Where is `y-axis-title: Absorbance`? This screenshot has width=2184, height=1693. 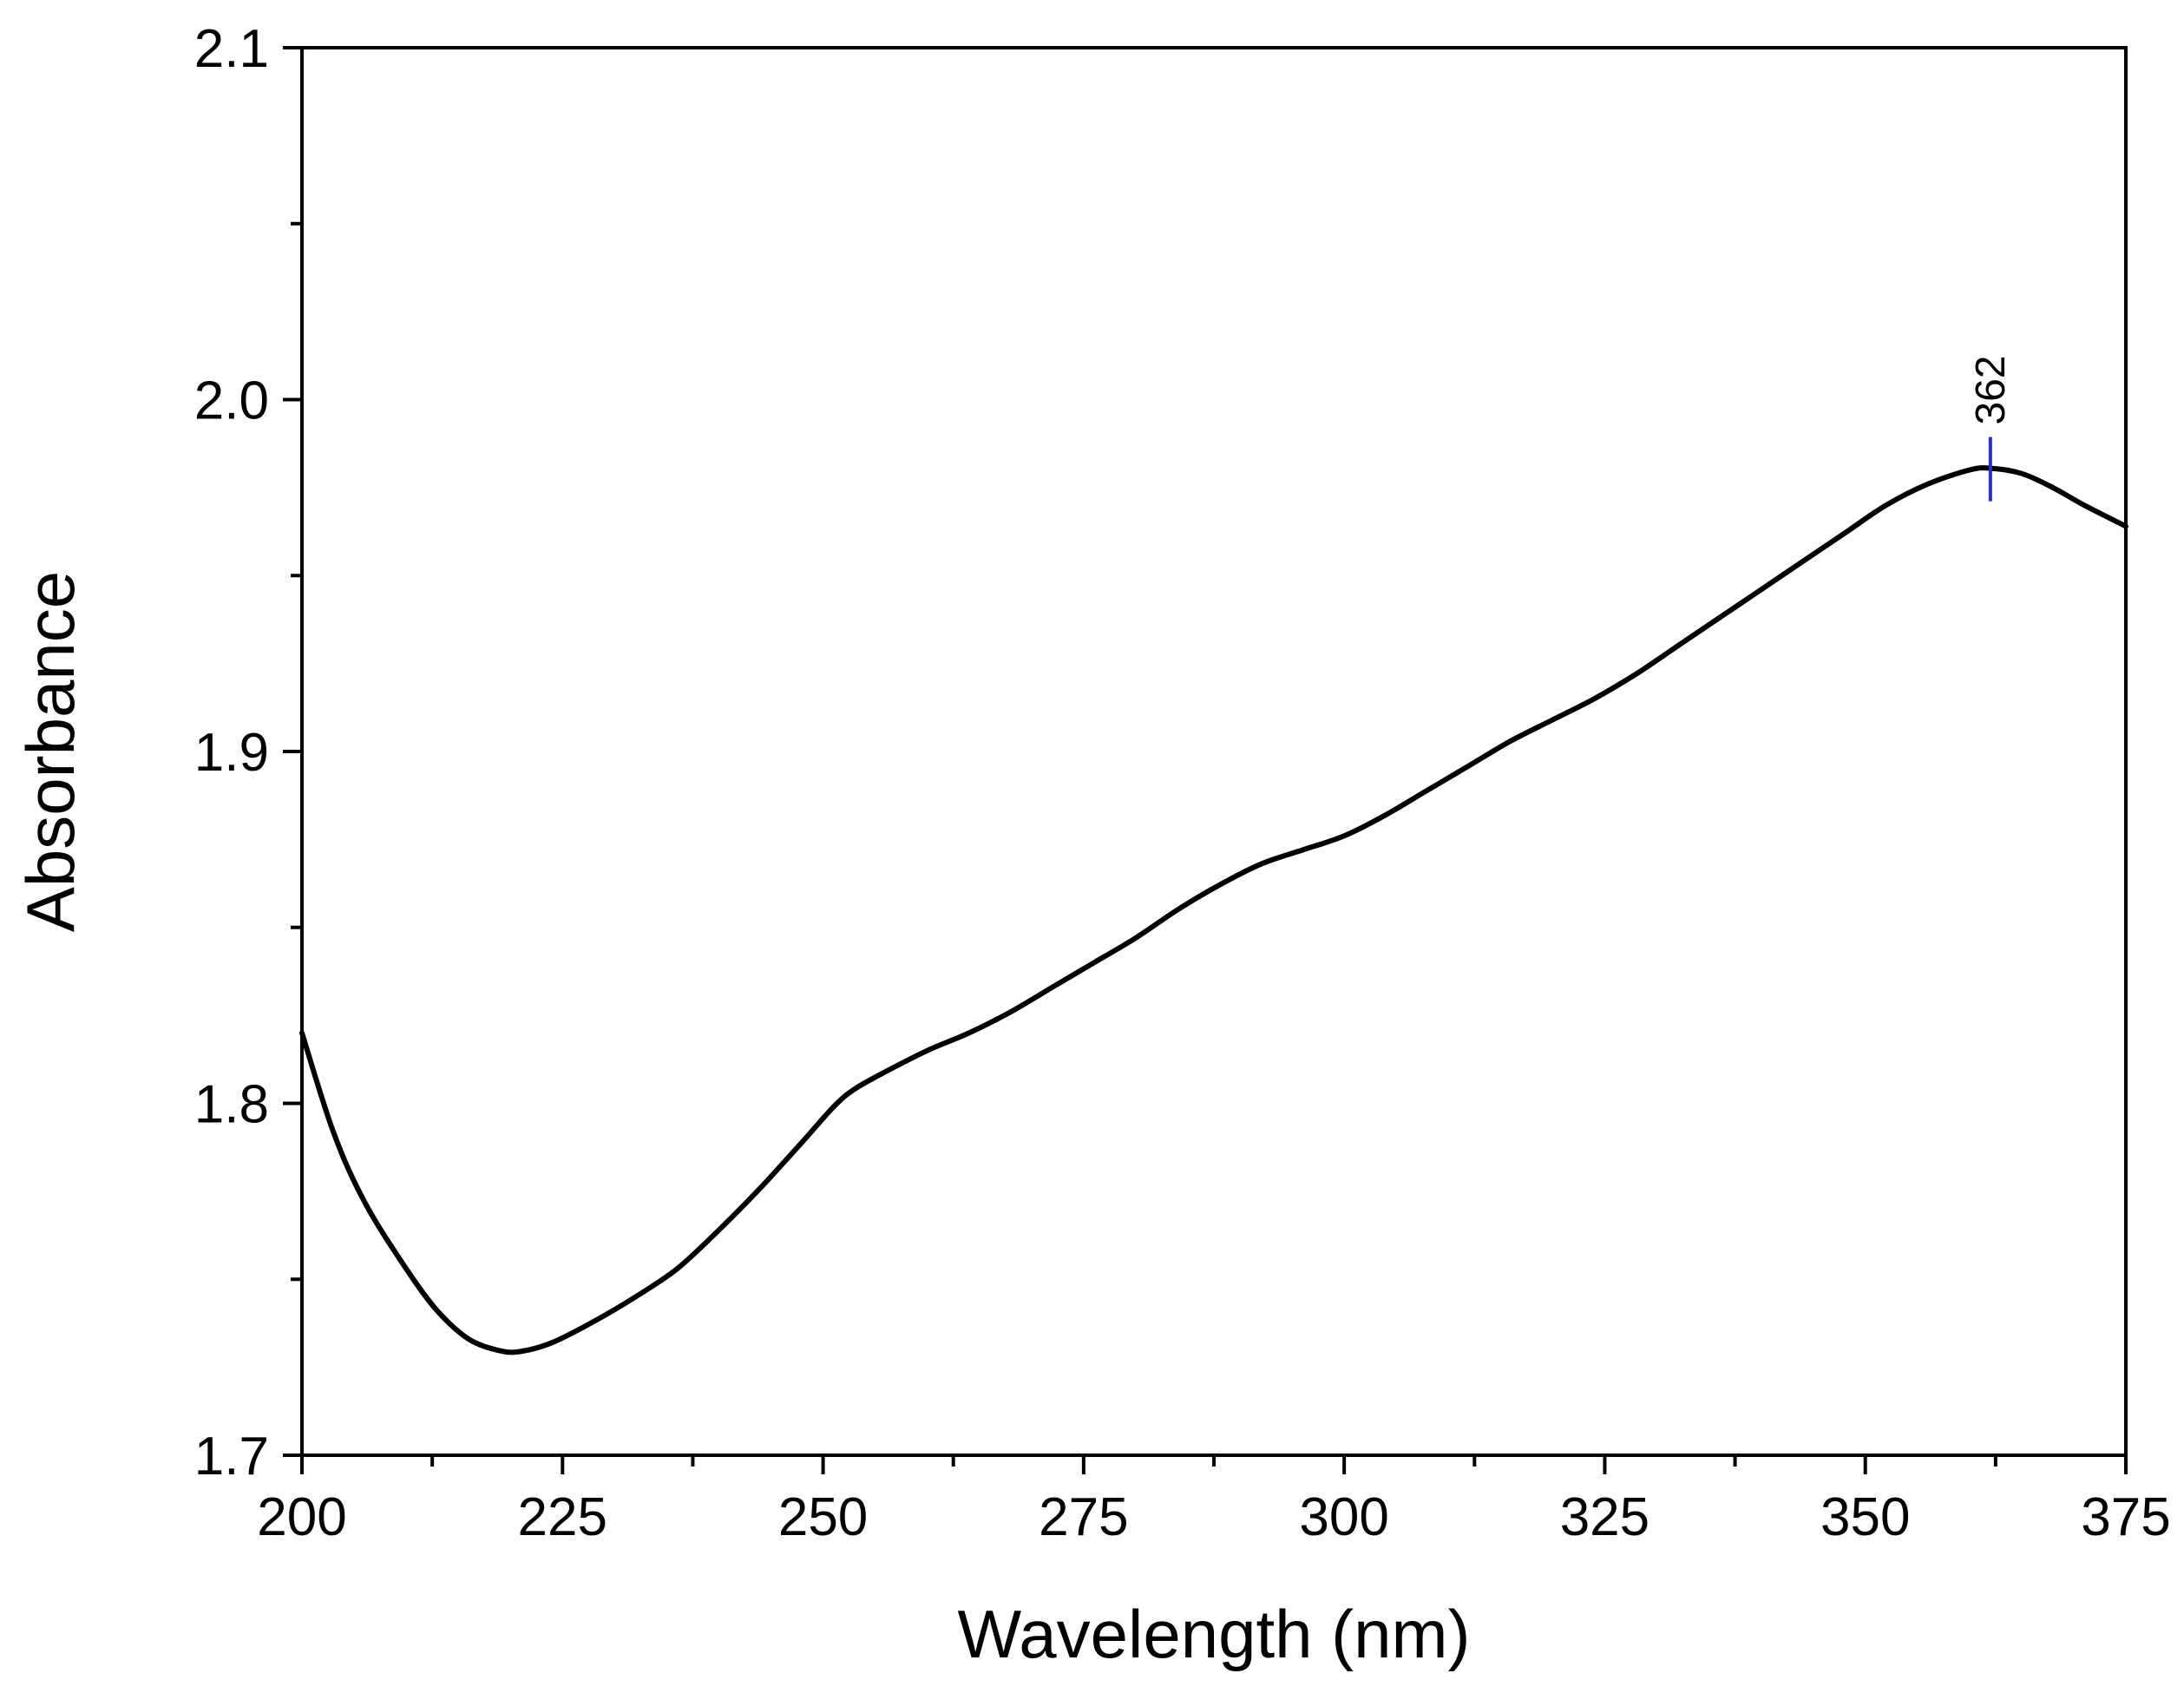
y-axis-title: Absorbance is located at coordinates (50, 751).